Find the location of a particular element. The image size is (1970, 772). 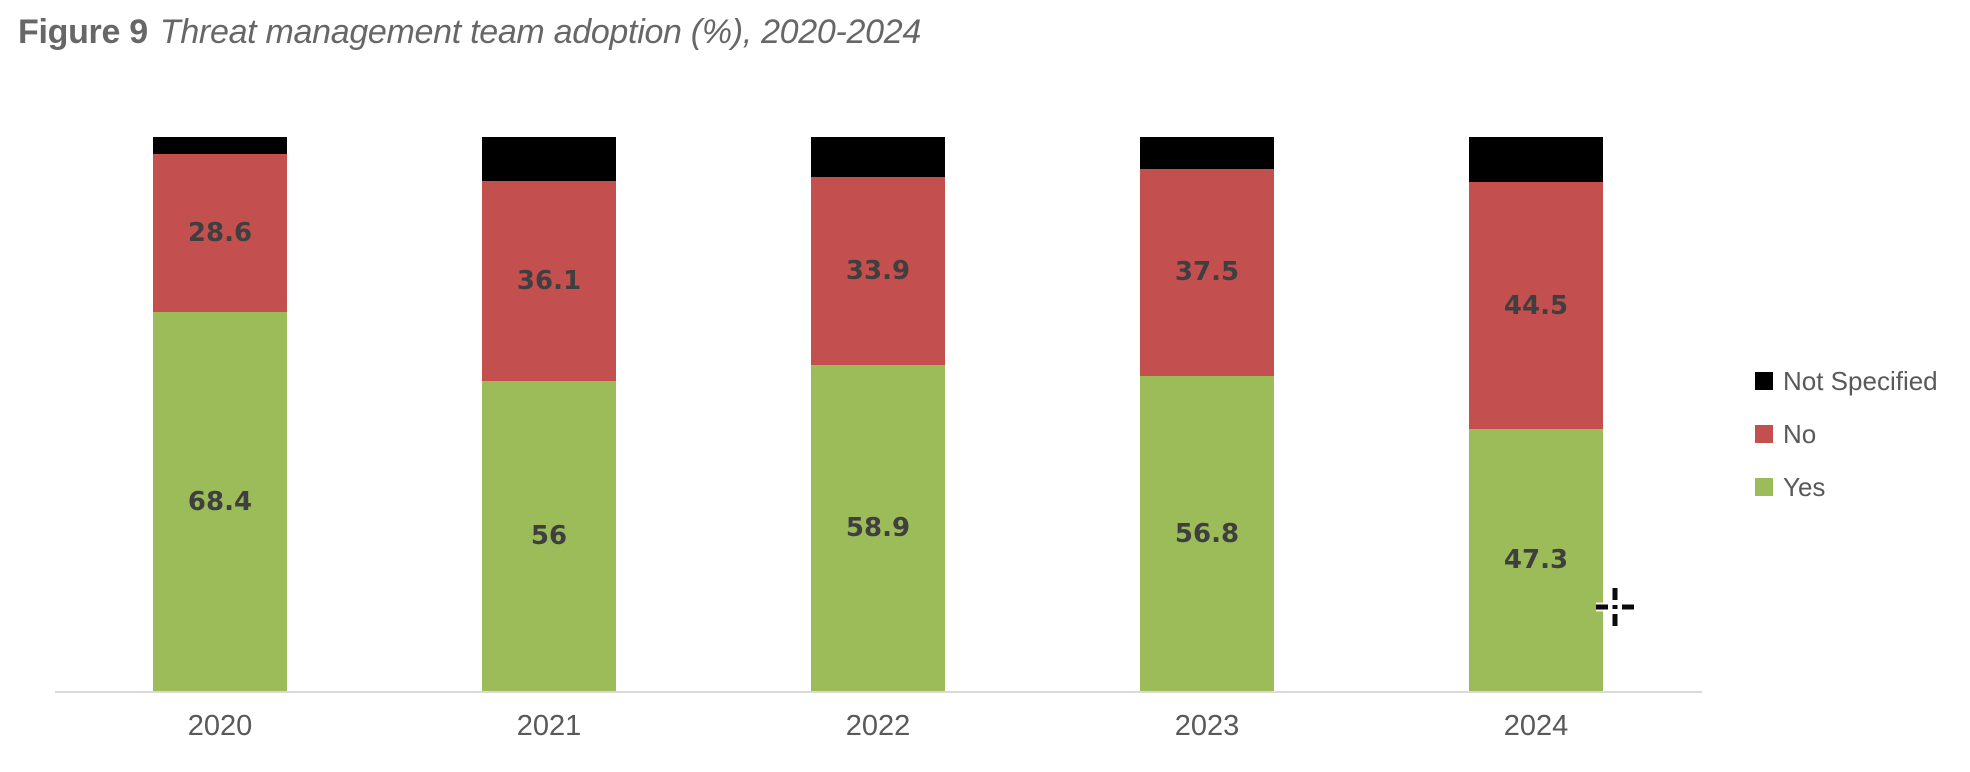

bar-segment-yes-2024 is located at coordinates (1536, 559).